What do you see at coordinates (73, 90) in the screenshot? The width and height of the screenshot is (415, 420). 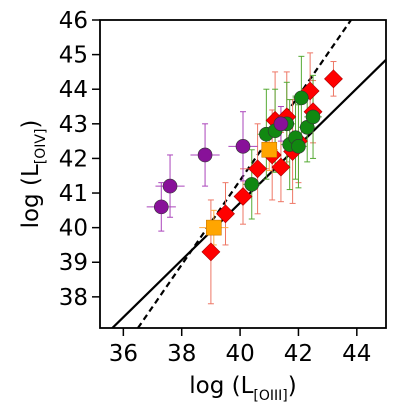 I see `y-tick-label: 44` at bounding box center [73, 90].